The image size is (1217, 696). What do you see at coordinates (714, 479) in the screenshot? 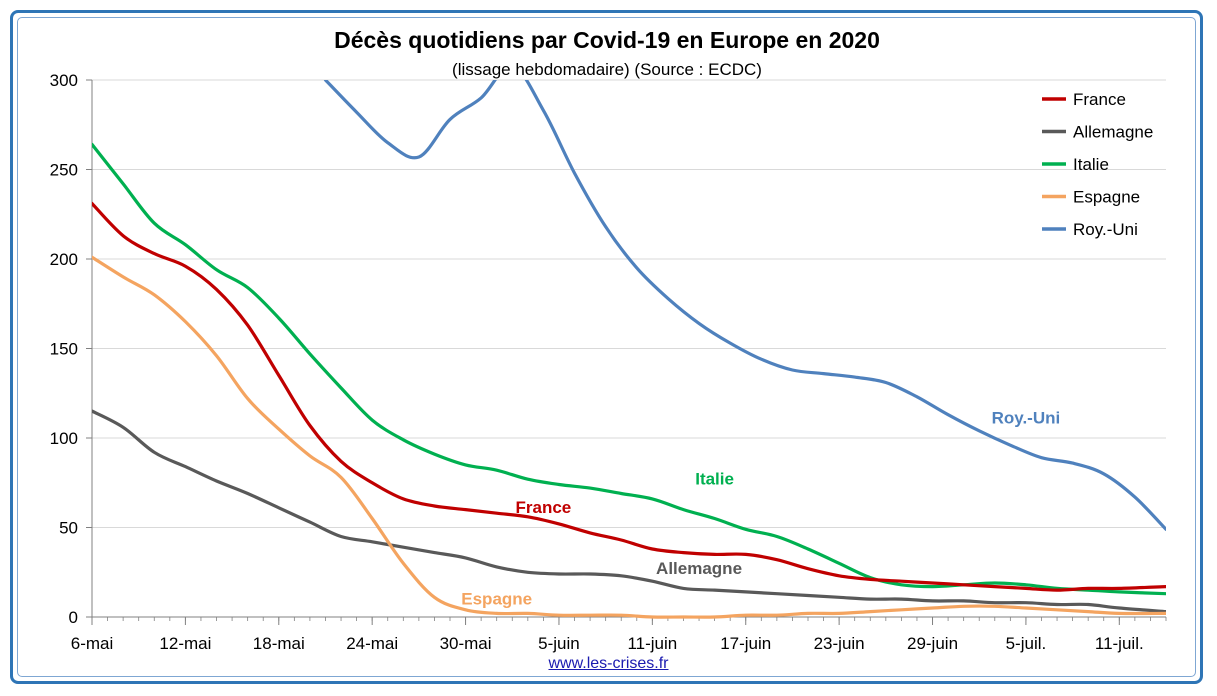
I see `inline-label-italie: Italie` at bounding box center [714, 479].